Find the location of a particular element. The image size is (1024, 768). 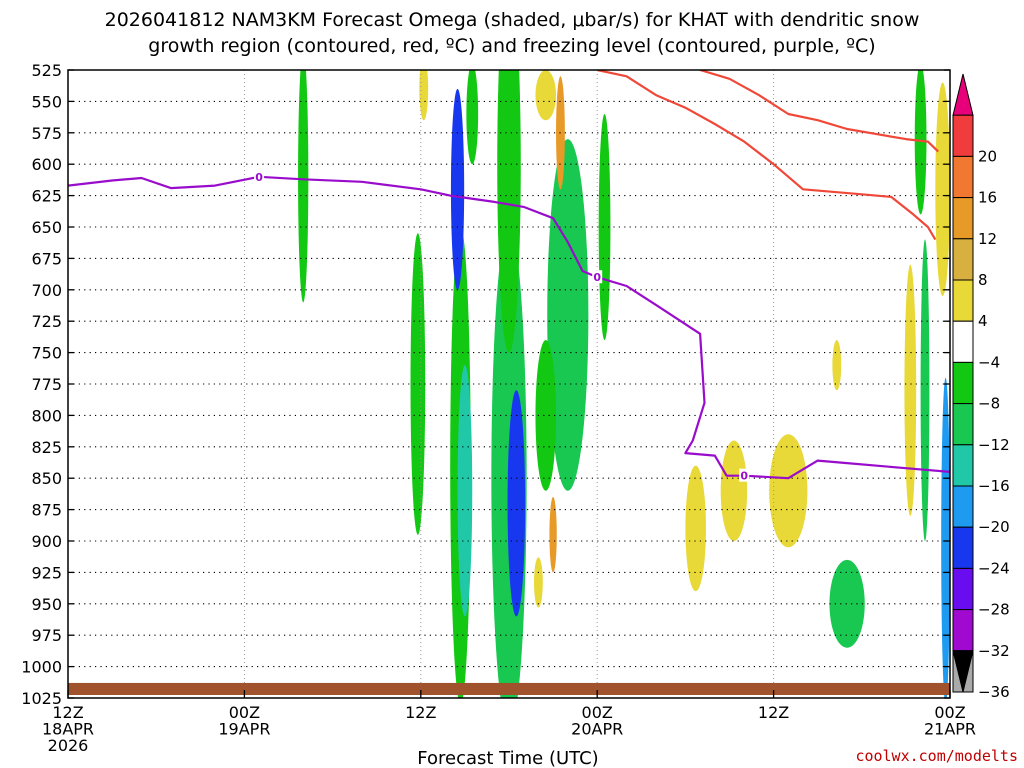

colorbar-label: −8 is located at coordinates (989, 404).